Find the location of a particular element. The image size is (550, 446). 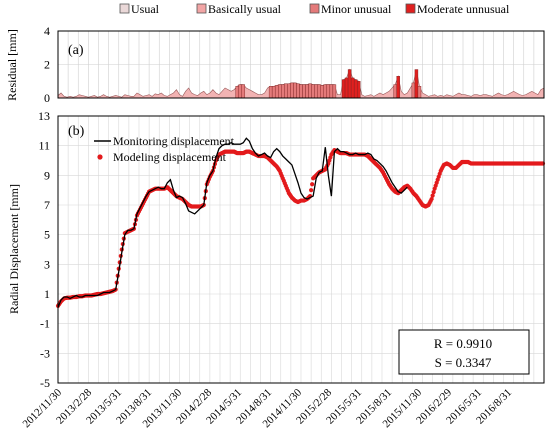

stats-box: R = 0.9910 S = 0.3347 is located at coordinates (464, 352).